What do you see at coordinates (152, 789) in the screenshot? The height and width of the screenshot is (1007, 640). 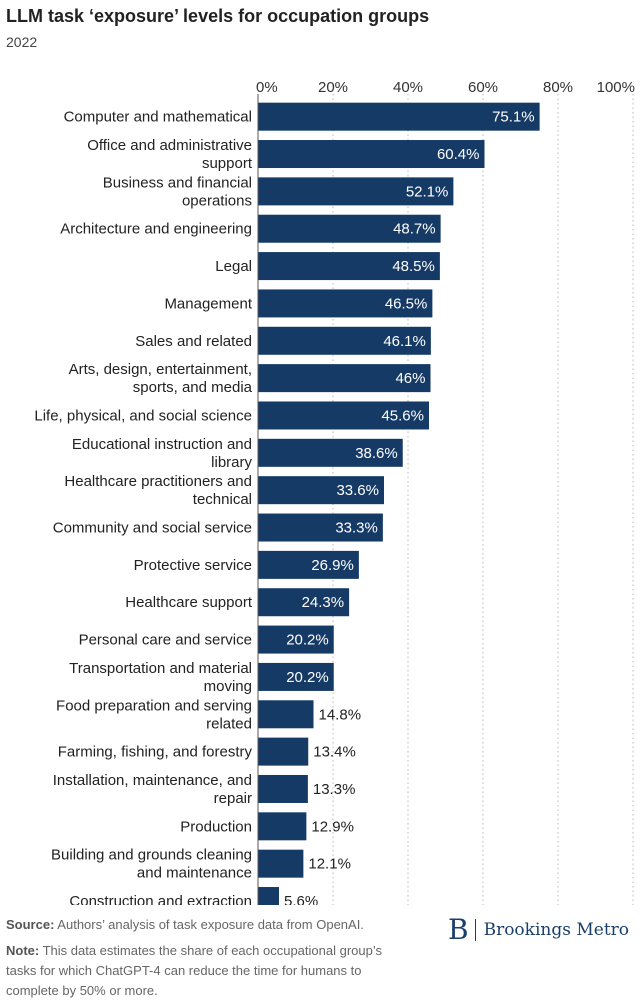 I see `category-label: Installation, maintenance, and repair` at bounding box center [152, 789].